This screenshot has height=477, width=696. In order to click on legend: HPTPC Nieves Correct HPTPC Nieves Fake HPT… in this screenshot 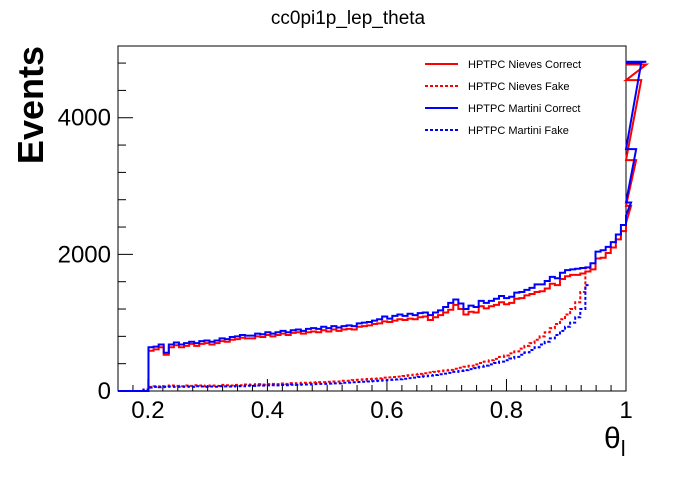, I will do `click(503, 98)`.